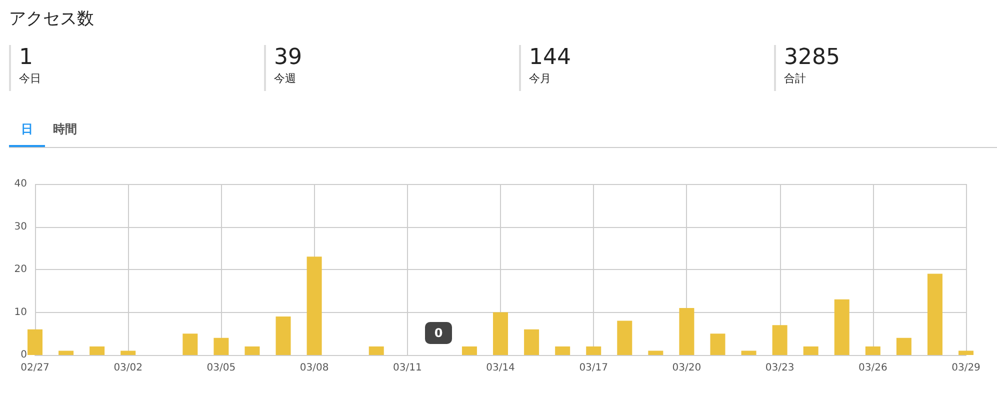  What do you see at coordinates (687, 368) in the screenshot?
I see `x-tick-label: 03/20` at bounding box center [687, 368].